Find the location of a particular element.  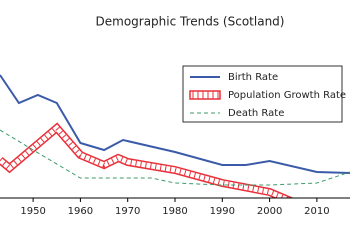

x-tick-label: 1980 is located at coordinates (174, 211).